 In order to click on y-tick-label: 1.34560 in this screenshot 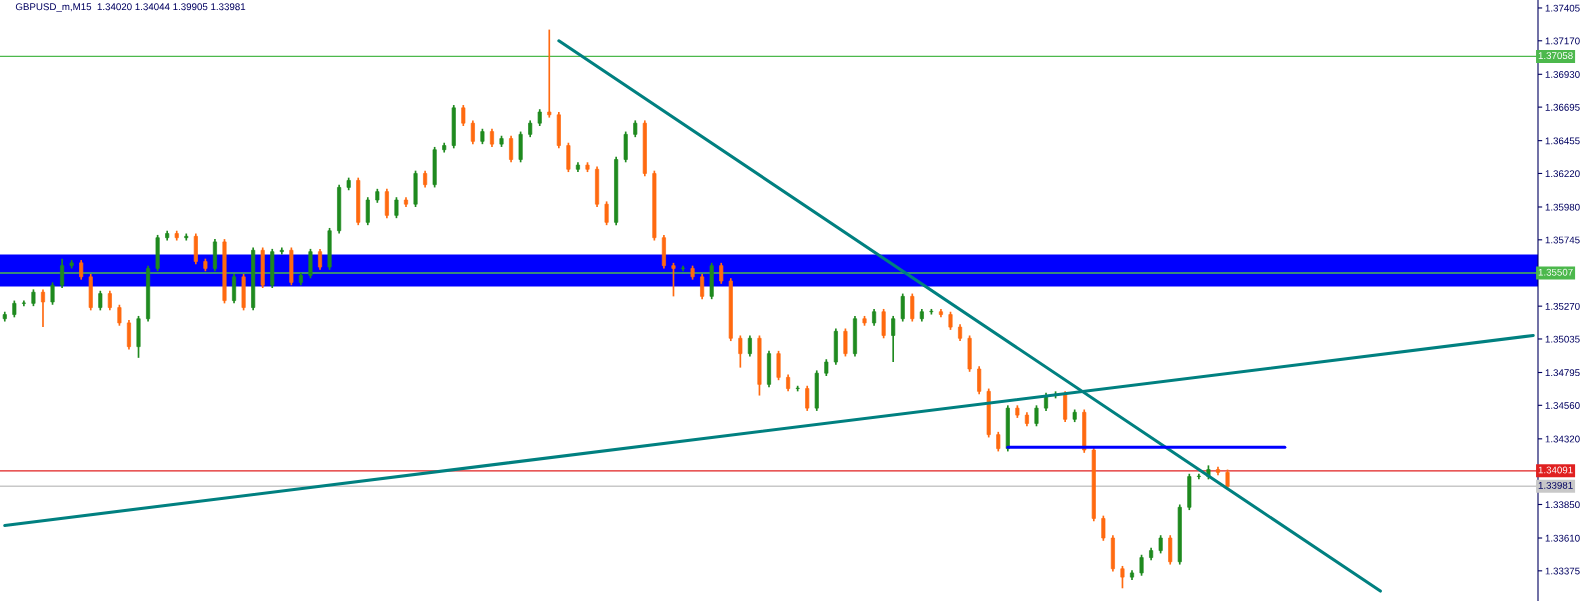, I will do `click(1562, 405)`.